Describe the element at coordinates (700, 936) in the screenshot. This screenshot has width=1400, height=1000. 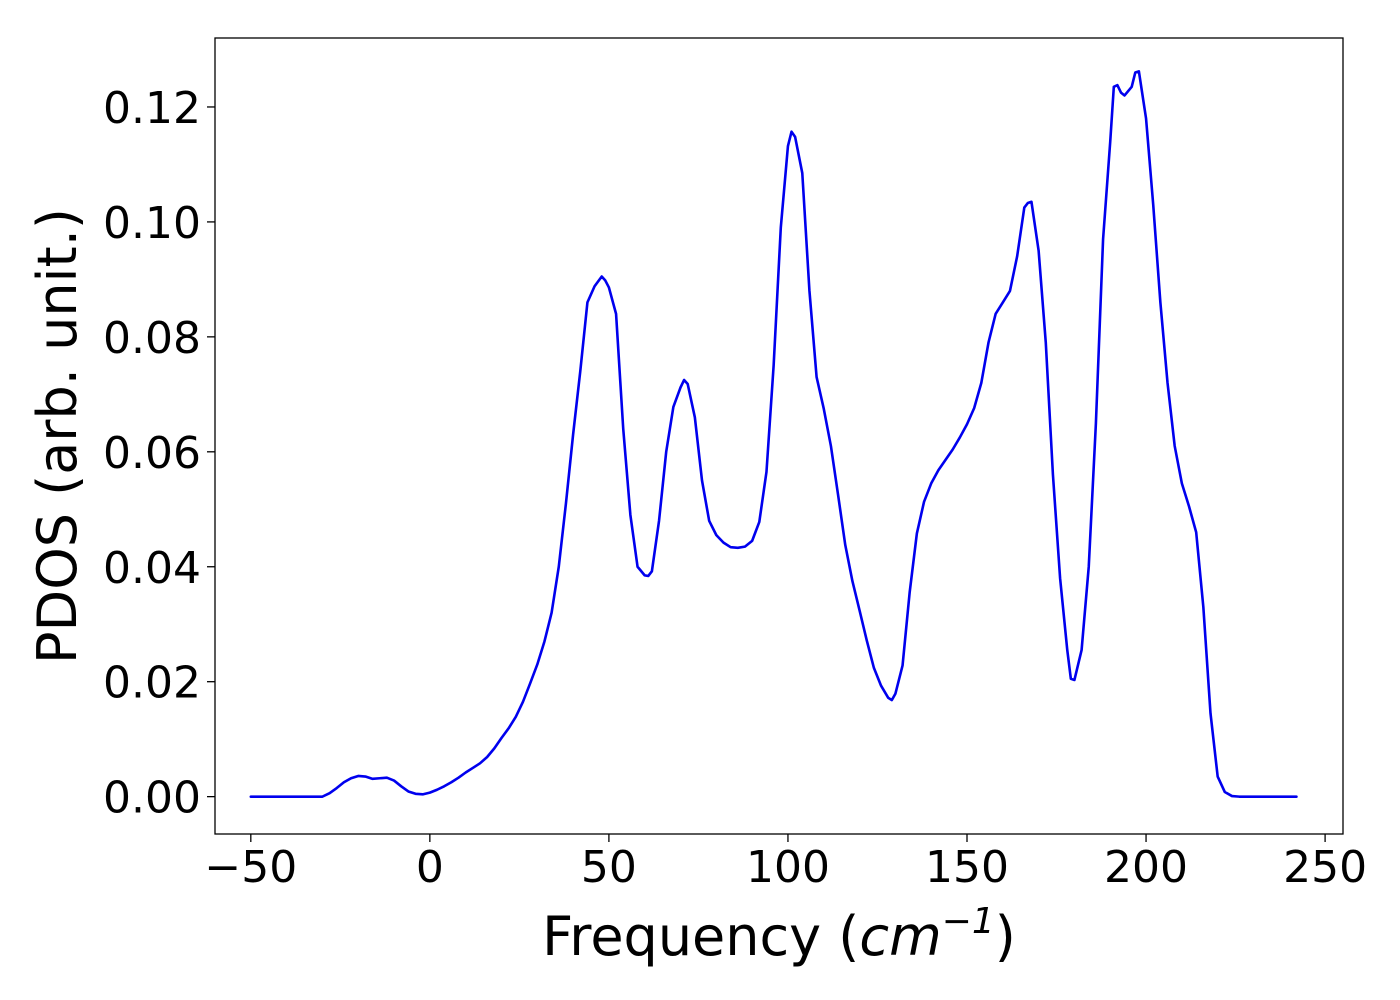
I see `x-axis-label-prefix: Frequency (` at that location.